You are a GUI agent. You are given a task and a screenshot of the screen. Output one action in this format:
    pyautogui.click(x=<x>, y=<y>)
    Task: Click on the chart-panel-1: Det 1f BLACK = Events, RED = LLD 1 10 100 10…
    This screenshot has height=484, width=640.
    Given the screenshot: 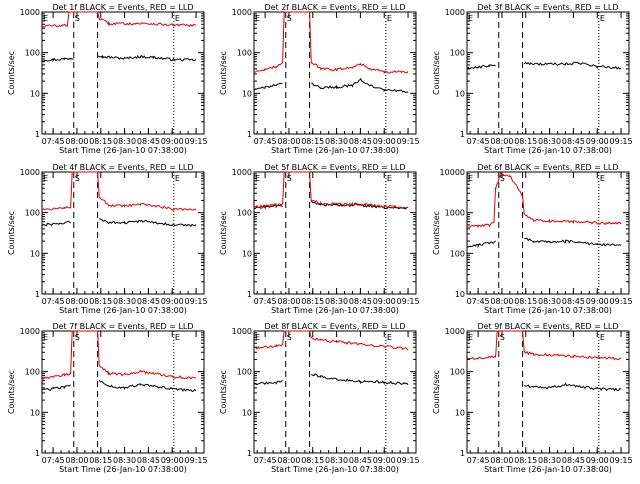 What is the action you would take?
    pyautogui.click(x=107, y=79)
    